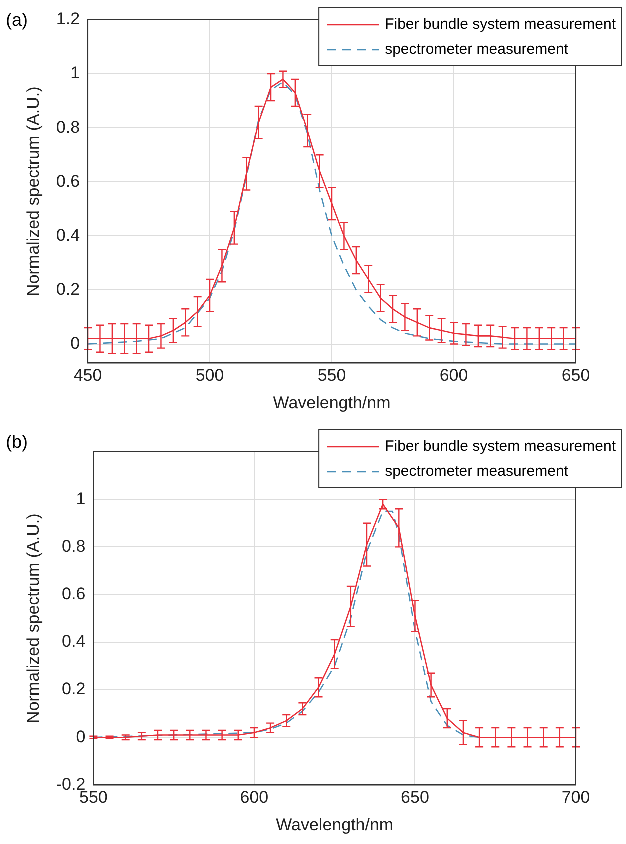 This screenshot has width=626, height=844. Describe the element at coordinates (576, 798) in the screenshot. I see `x-tick-label: 700` at that location.